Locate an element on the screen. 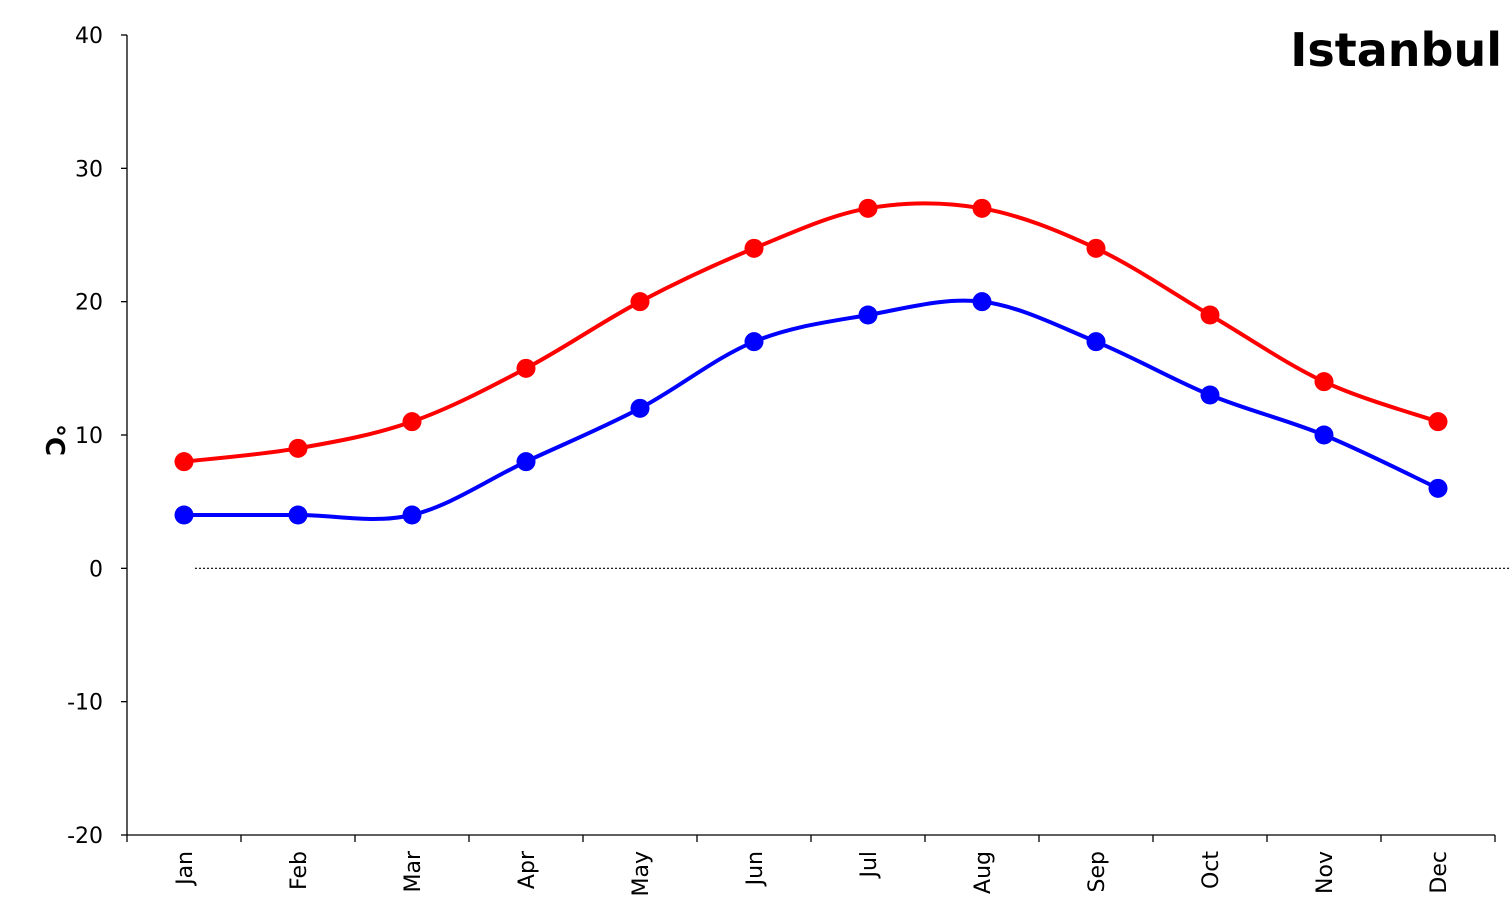 This screenshot has height=921, width=1510. x-tick-label: Dec is located at coordinates (1439, 872).